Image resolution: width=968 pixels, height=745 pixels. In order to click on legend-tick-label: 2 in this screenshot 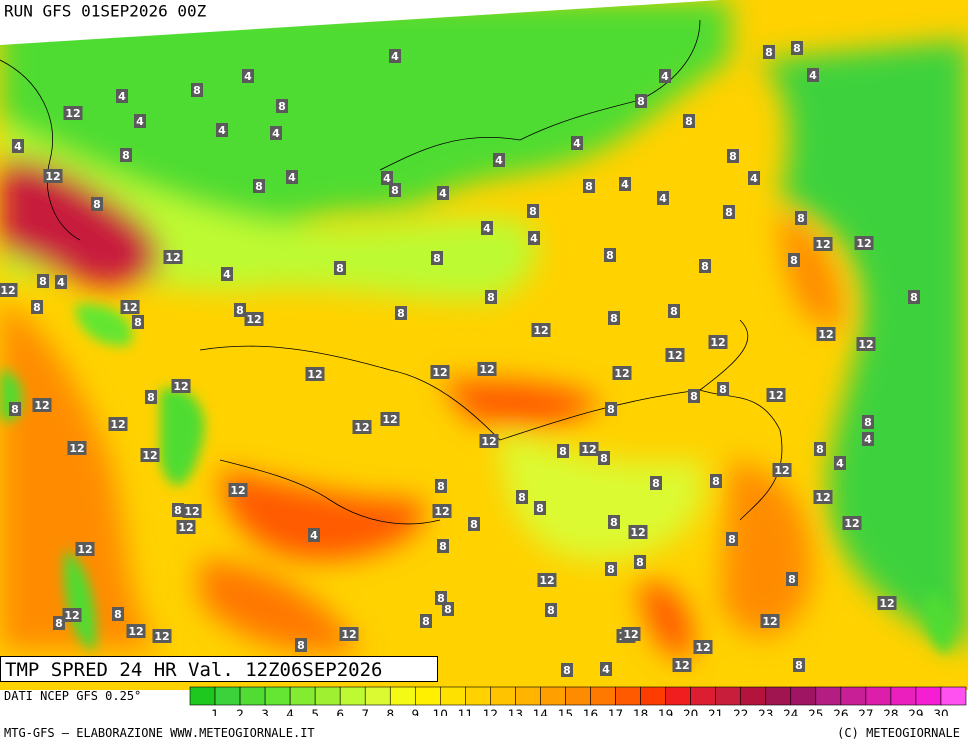, I will do `click(240, 712)`.